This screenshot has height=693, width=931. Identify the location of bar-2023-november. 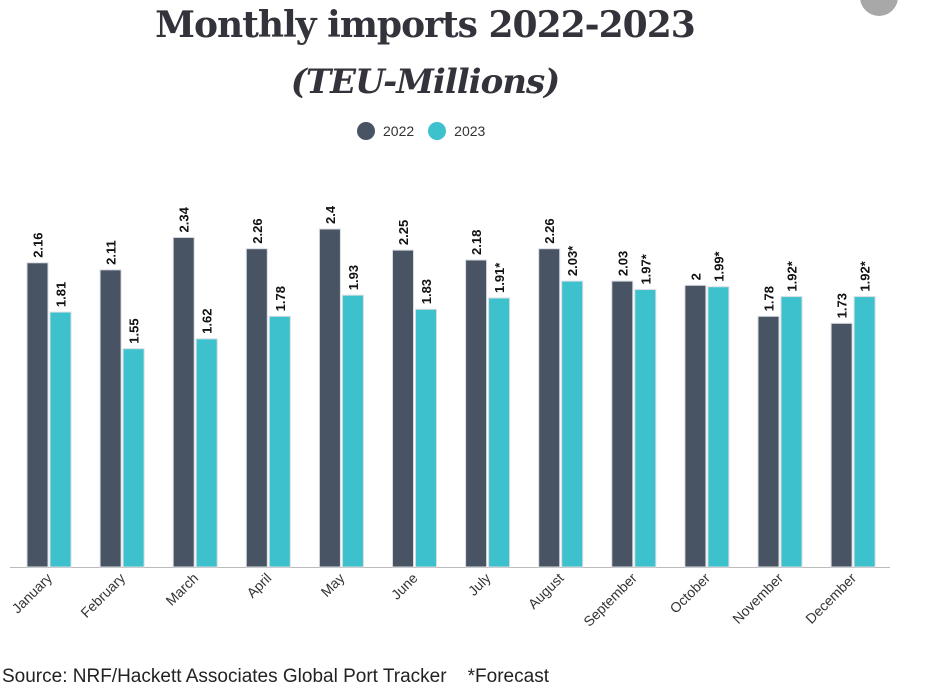
(791, 432).